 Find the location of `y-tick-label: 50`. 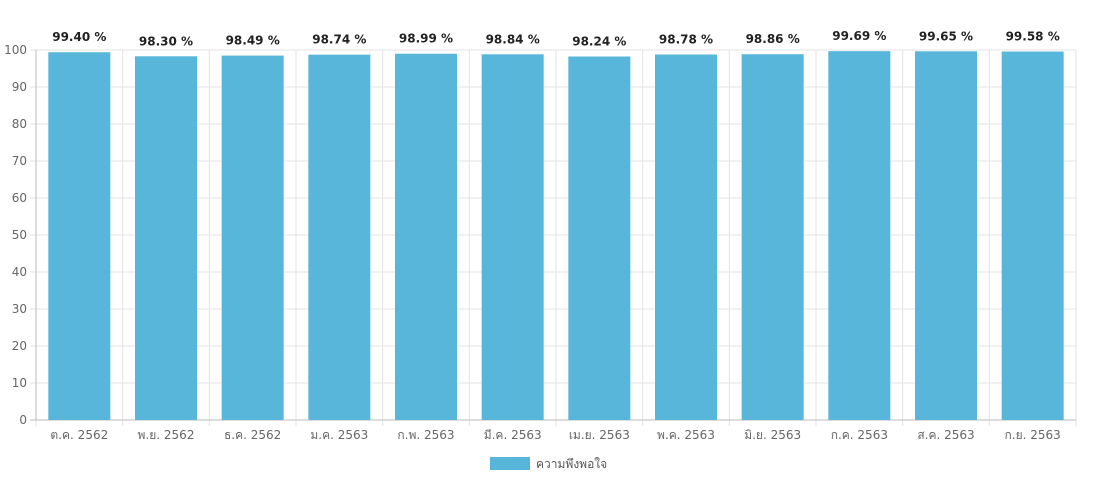

y-tick-label: 50 is located at coordinates (19, 235).